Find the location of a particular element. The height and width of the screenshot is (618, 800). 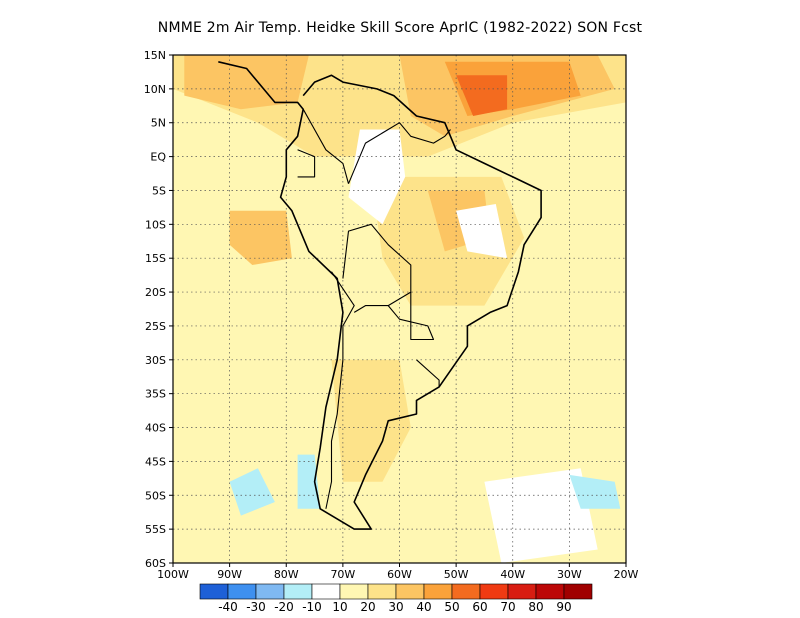

longitude-axis: 100W 90W 80W 70W 60W 50W 40W 30W 20W is located at coordinates (398, 572).